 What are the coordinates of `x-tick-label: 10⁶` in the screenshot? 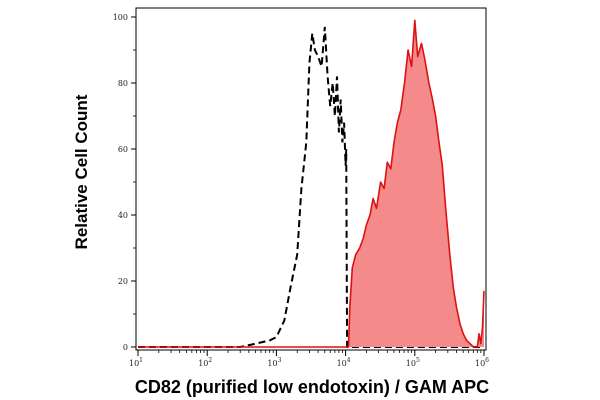 It's located at (482, 362).